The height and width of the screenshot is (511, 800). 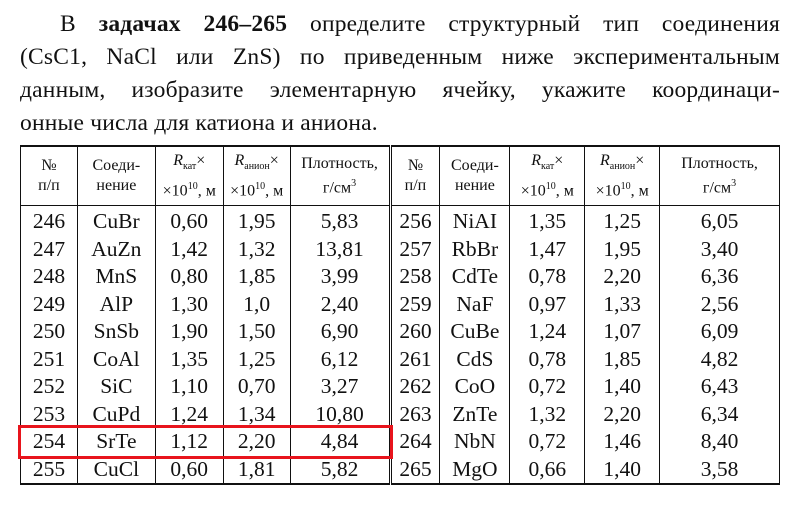 What do you see at coordinates (49, 220) in the screenshot?
I see `table-cell: 246` at bounding box center [49, 220].